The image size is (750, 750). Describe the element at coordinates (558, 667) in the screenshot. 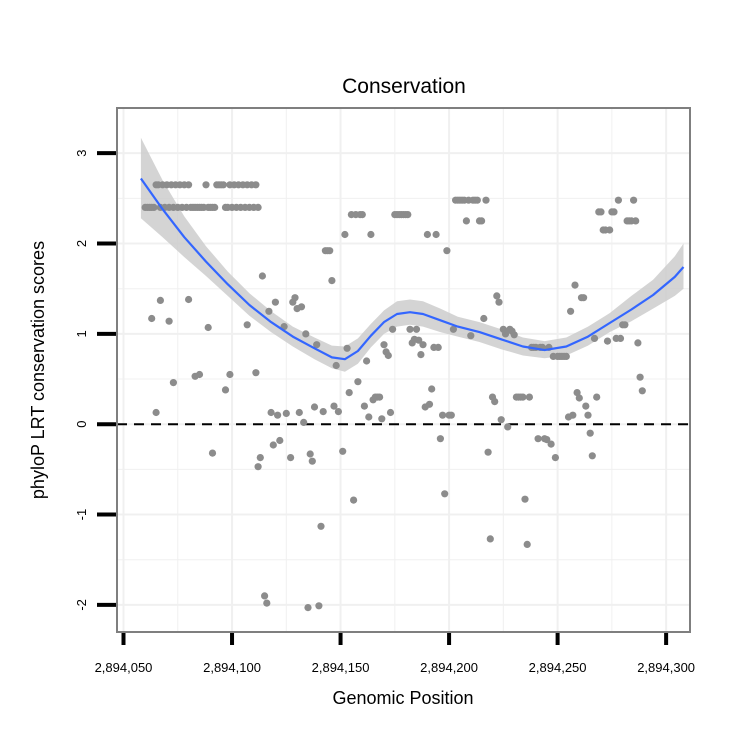

I see `x-tick-label: 2,894,250` at that location.